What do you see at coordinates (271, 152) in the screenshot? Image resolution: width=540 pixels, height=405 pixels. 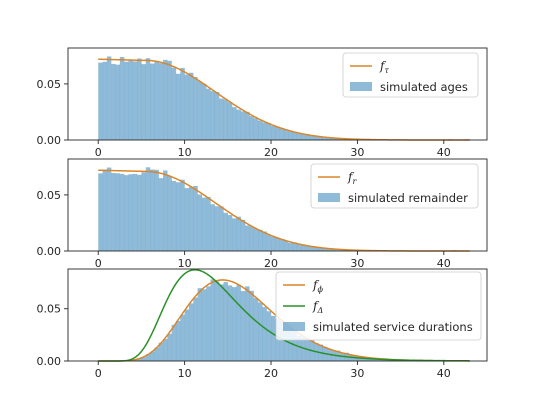 I see `x-tick-label: 20` at bounding box center [271, 152].